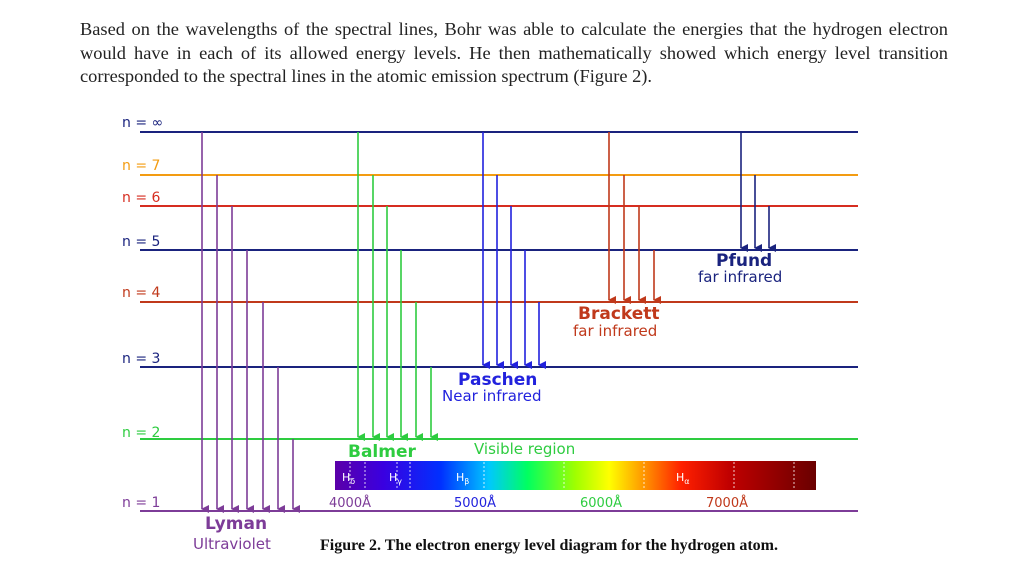 The width and height of the screenshot is (1024, 576). Describe the element at coordinates (615, 331) in the screenshot. I see `series-sub-brackett: far infrared` at that location.